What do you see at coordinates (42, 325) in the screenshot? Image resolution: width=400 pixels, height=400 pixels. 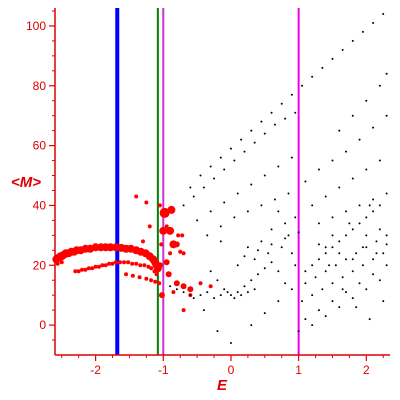 I see `y-tick-label-0: 0` at bounding box center [42, 325].